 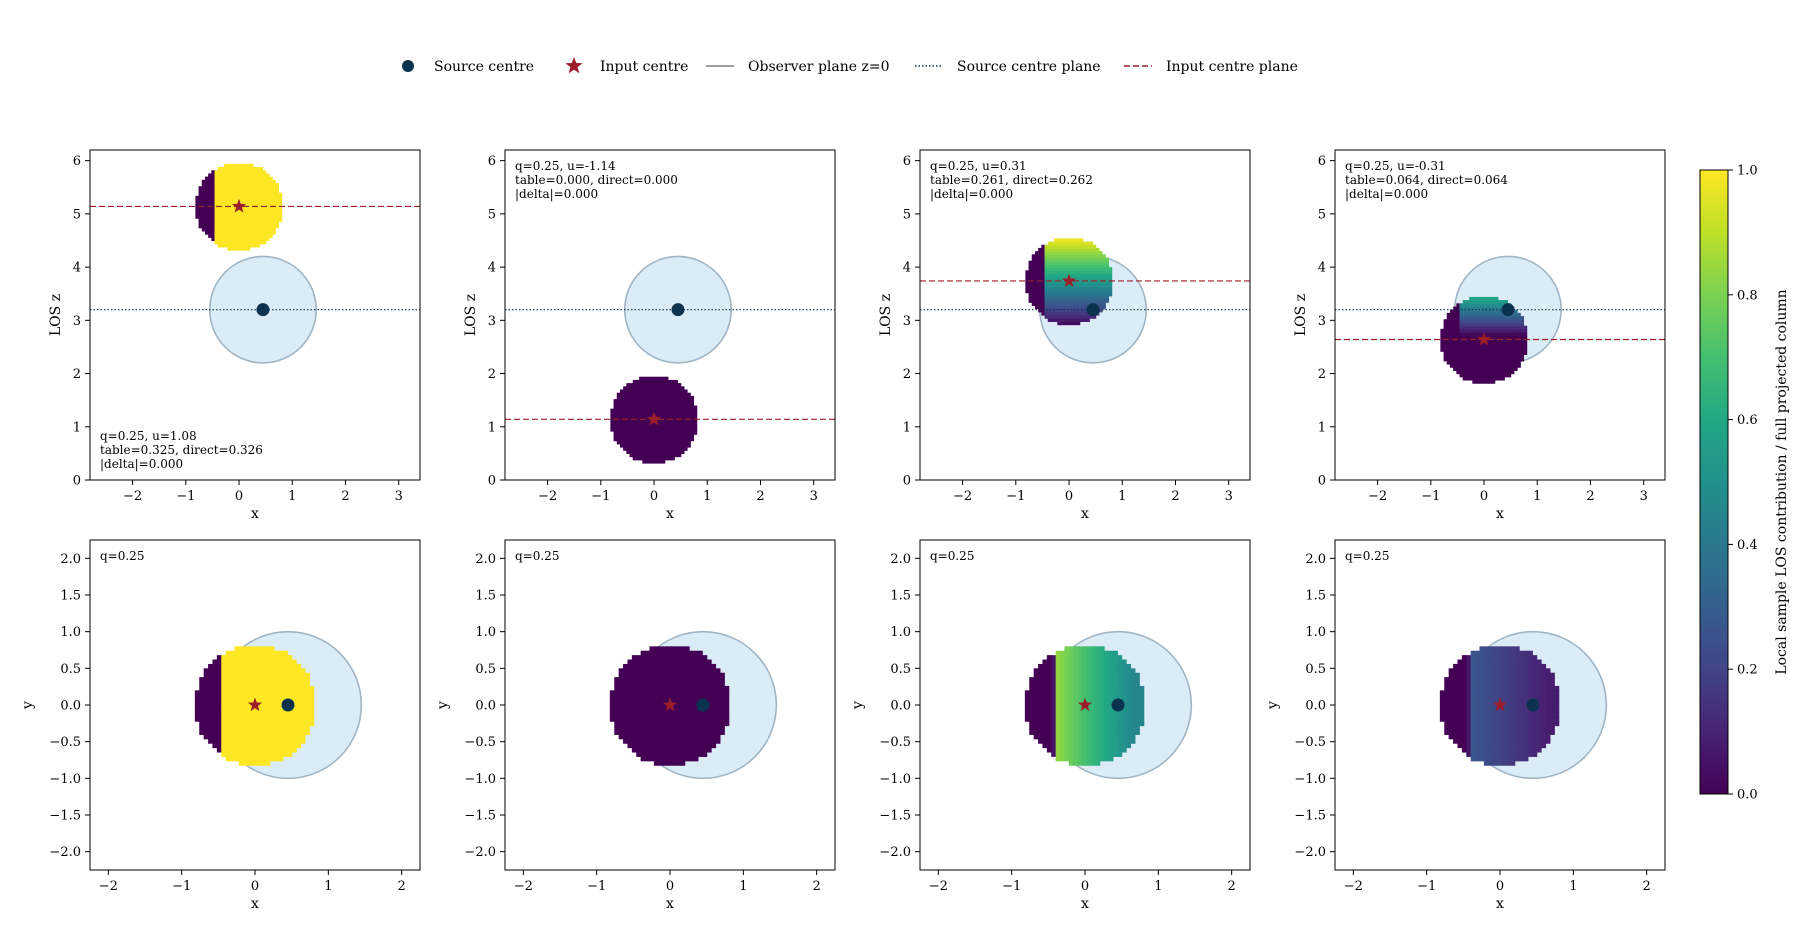 I want to click on panel-annotation: table=0.064, direct=0.064, so click(x=1426, y=180).